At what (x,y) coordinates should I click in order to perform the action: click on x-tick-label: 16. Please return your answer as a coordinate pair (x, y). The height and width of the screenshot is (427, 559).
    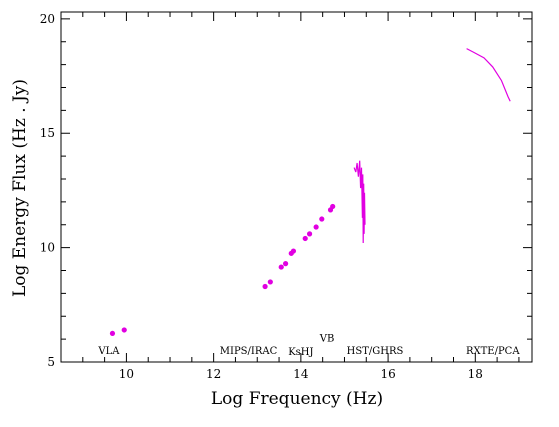
    Looking at the image, I should click on (387, 374).